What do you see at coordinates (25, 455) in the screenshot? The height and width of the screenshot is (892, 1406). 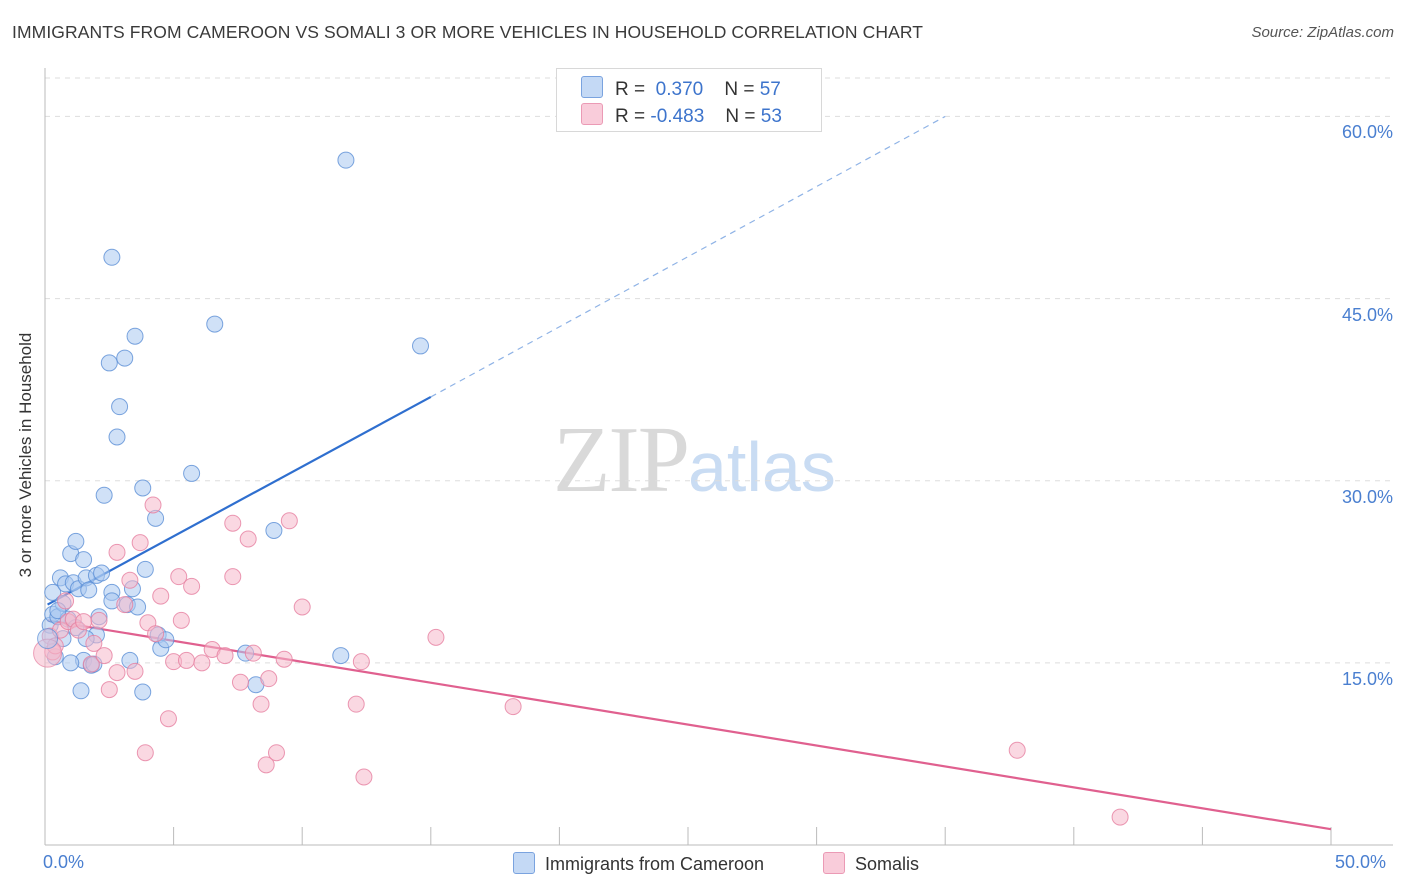 I see `y-axis-title: 3 or more Vehicles in Household` at bounding box center [25, 455].